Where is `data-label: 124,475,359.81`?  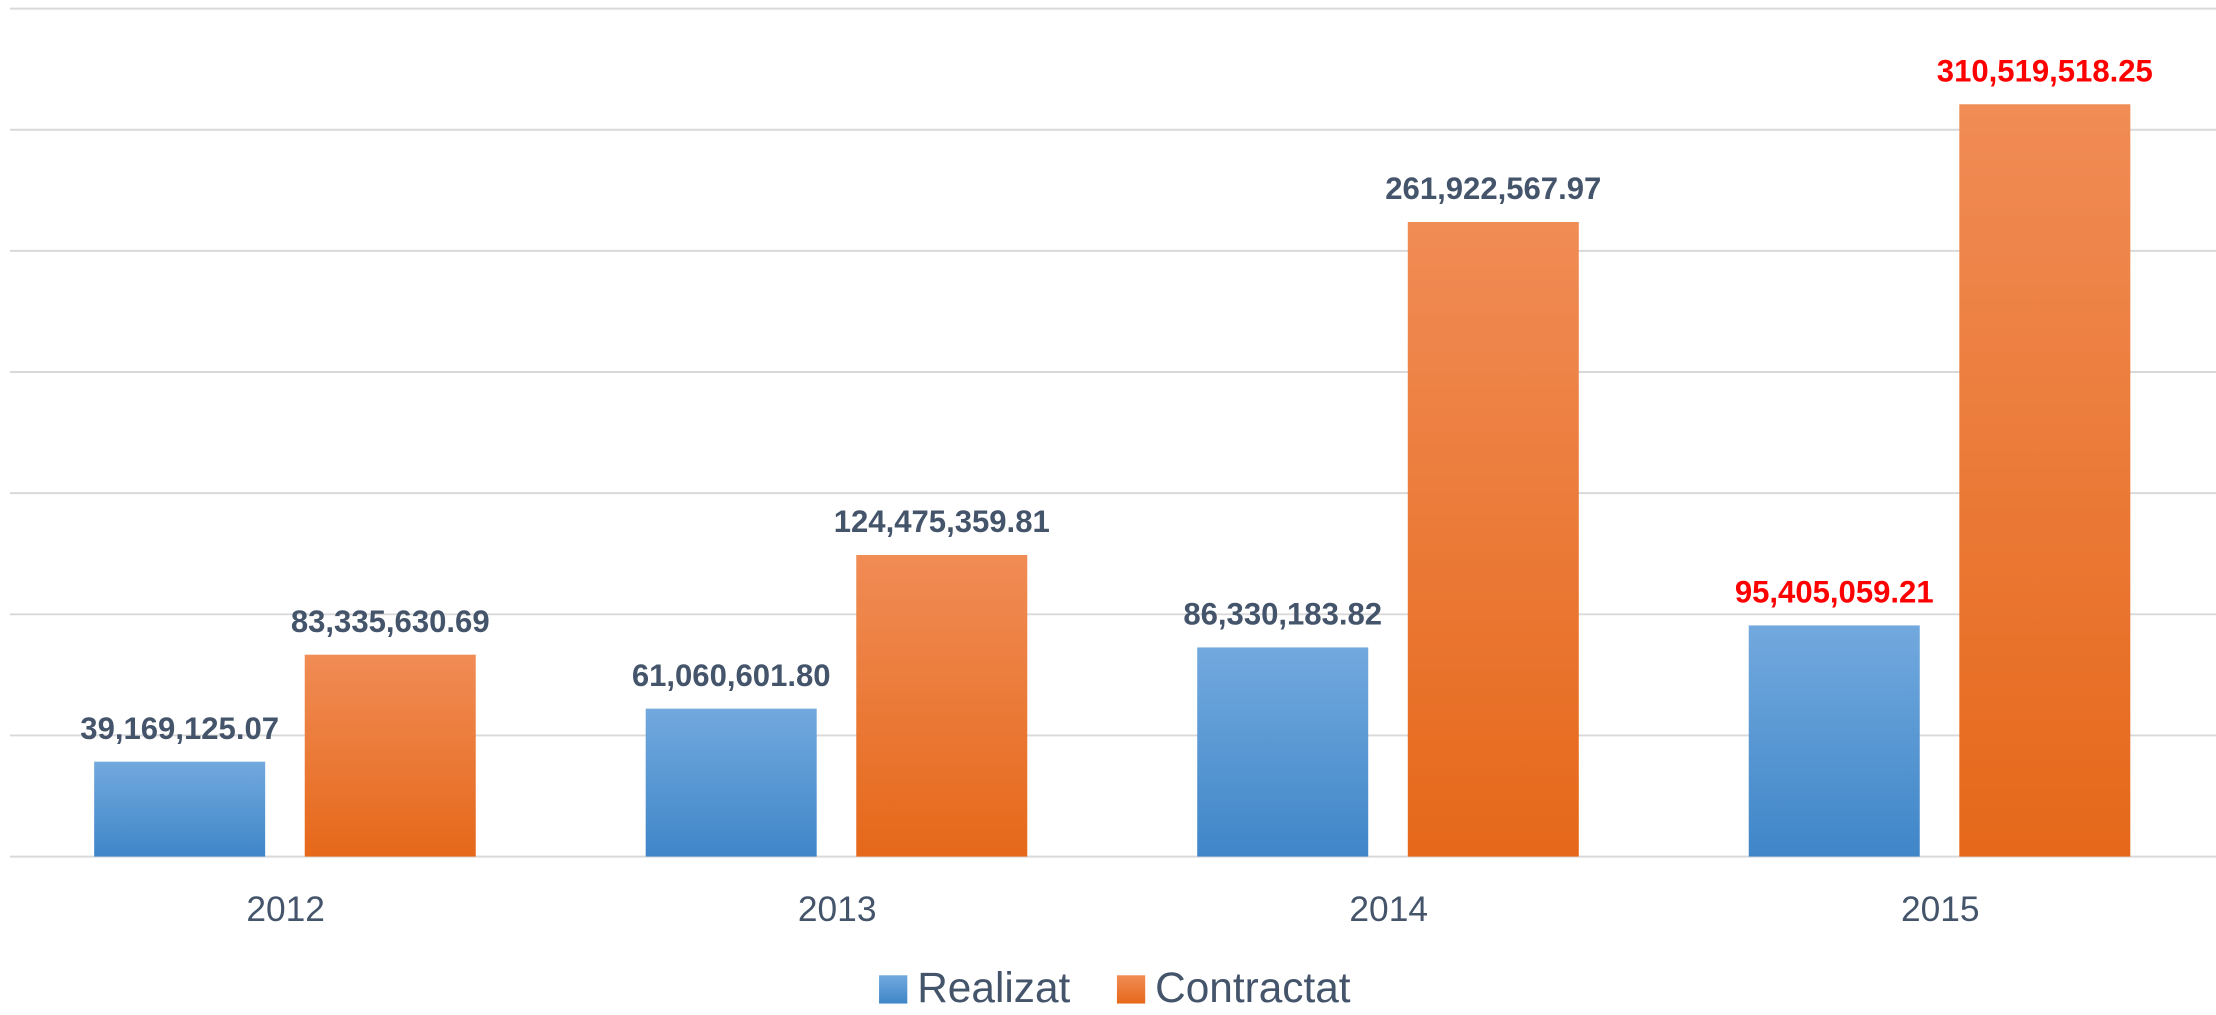
data-label: 124,475,359.81 is located at coordinates (942, 521).